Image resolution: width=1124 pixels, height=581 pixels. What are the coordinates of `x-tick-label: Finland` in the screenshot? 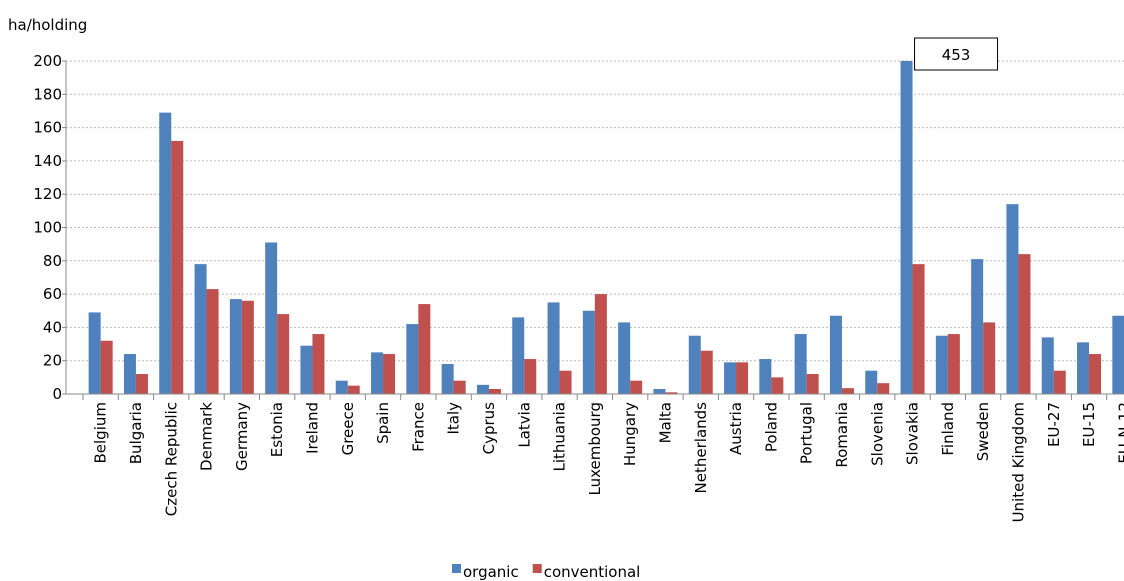 It's located at (948, 429).